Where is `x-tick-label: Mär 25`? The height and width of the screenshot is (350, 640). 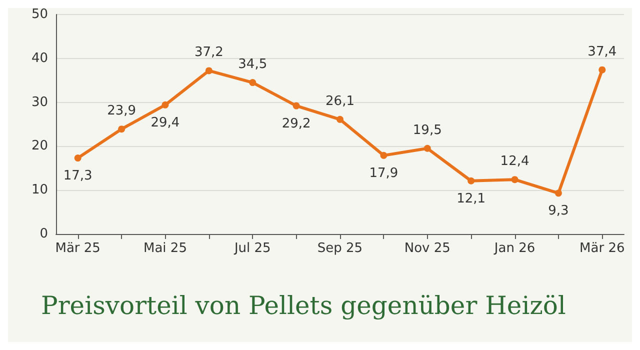 x-tick-label: Mär 25 is located at coordinates (77, 248).